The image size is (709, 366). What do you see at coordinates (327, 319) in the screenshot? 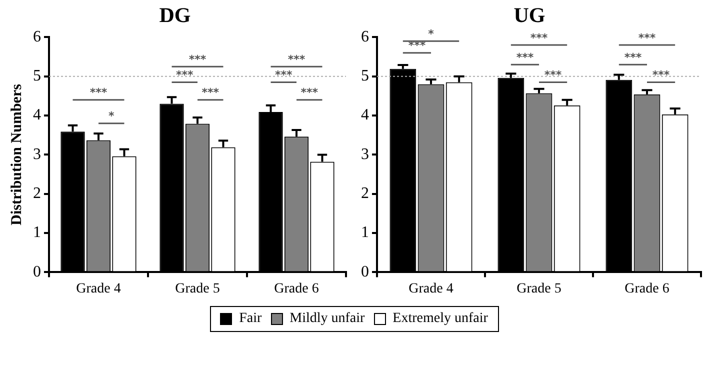
I see `legend-label: Mildly unfair` at bounding box center [327, 319].